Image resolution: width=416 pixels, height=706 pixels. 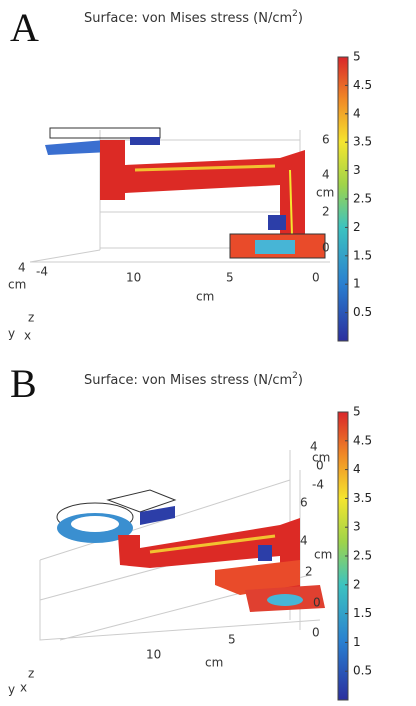 I want to click on panel-label: A, so click(x=24, y=27).